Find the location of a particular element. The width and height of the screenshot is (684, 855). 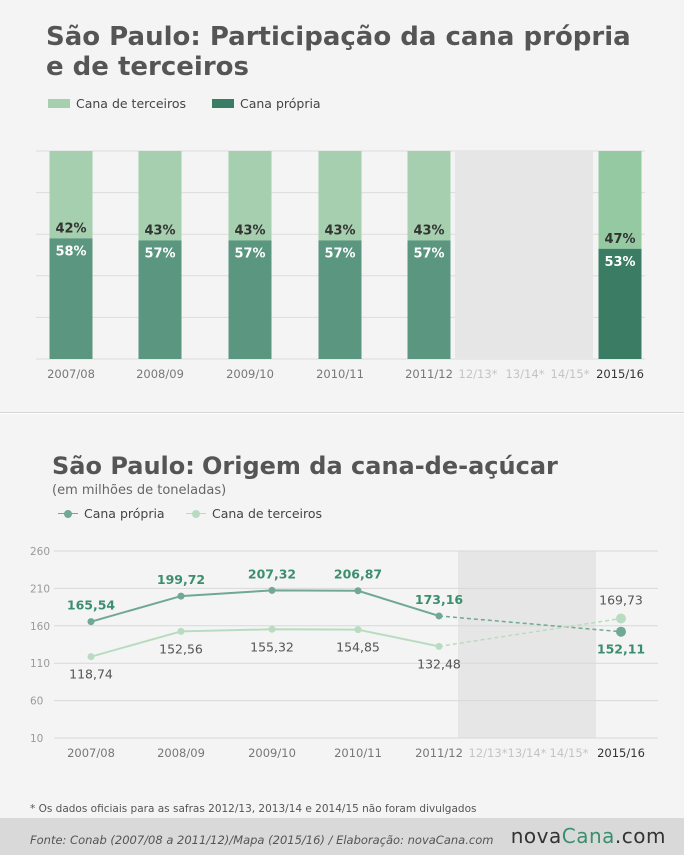

line-x-tick-label: 2007/08 is located at coordinates (91, 753).